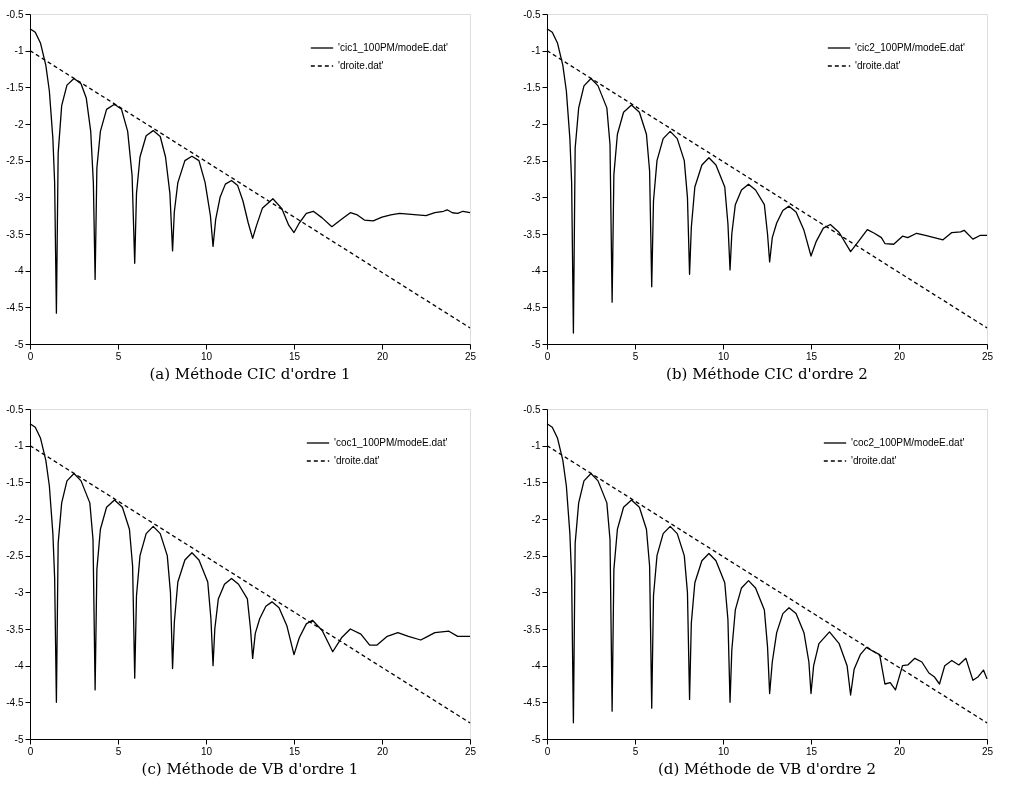  What do you see at coordinates (393, 47) in the screenshot?
I see `legend-label: 'cic1_100PM/modeE.dat'` at bounding box center [393, 47].